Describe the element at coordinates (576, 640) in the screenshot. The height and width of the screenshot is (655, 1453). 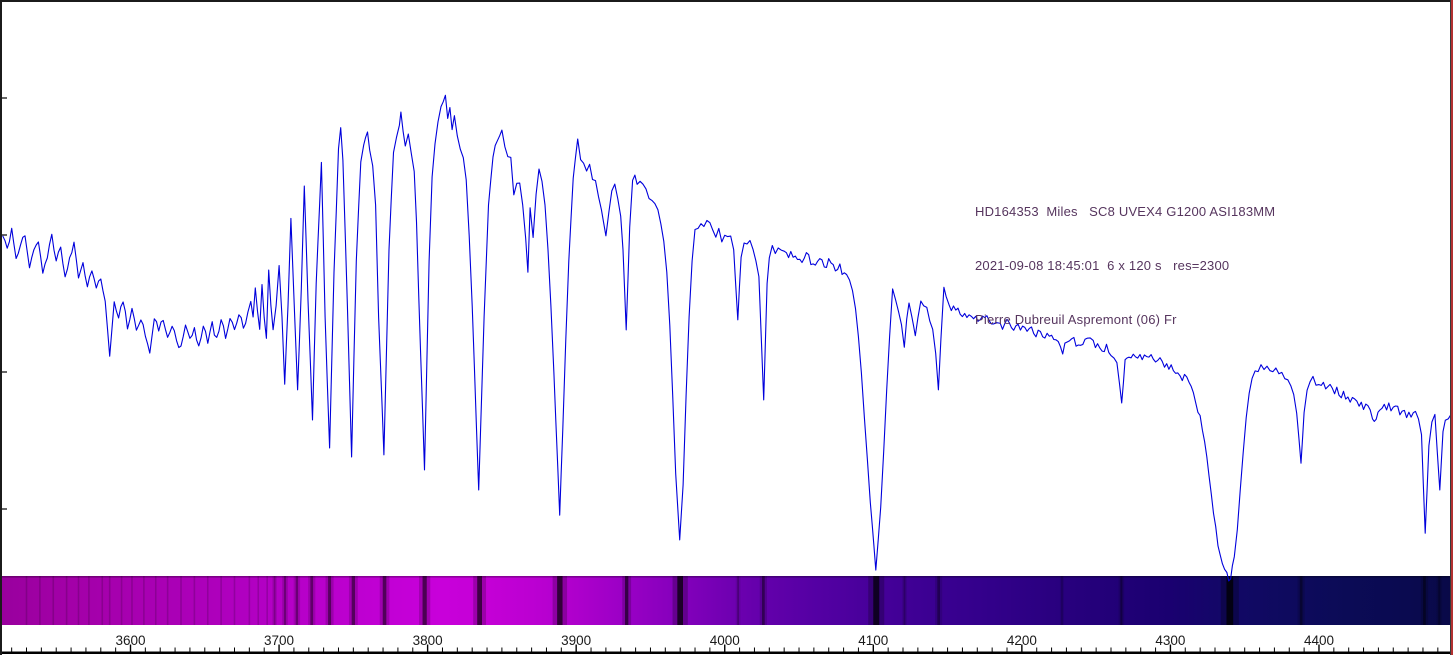
I see `x-axis-label: 3900` at that location.